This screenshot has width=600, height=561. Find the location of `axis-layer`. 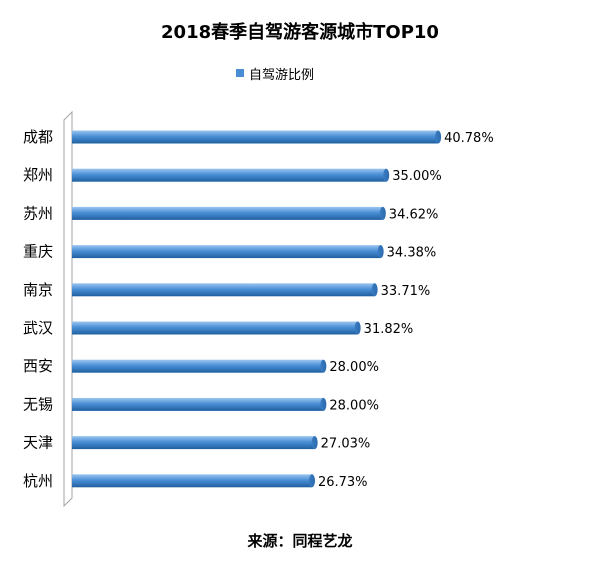

axis-layer is located at coordinates (68, 309).